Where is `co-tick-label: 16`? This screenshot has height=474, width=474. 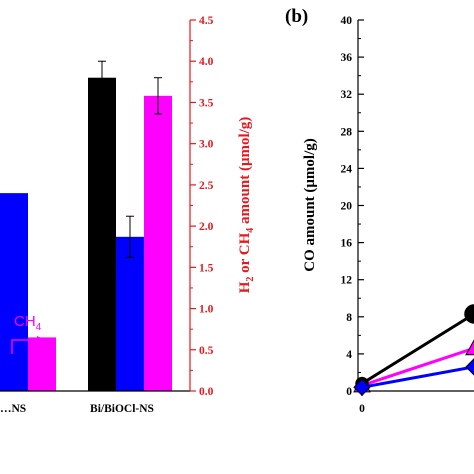
co-tick-label: 16 is located at coordinates (347, 244).